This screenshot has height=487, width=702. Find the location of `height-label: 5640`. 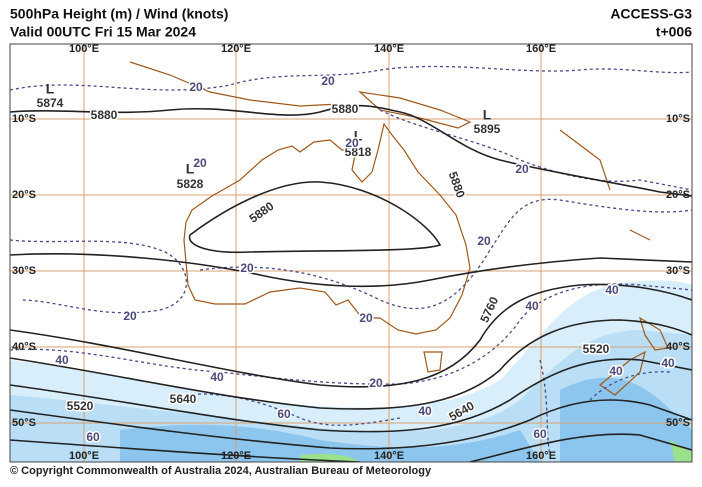

height-label: 5640 is located at coordinates (183, 399).